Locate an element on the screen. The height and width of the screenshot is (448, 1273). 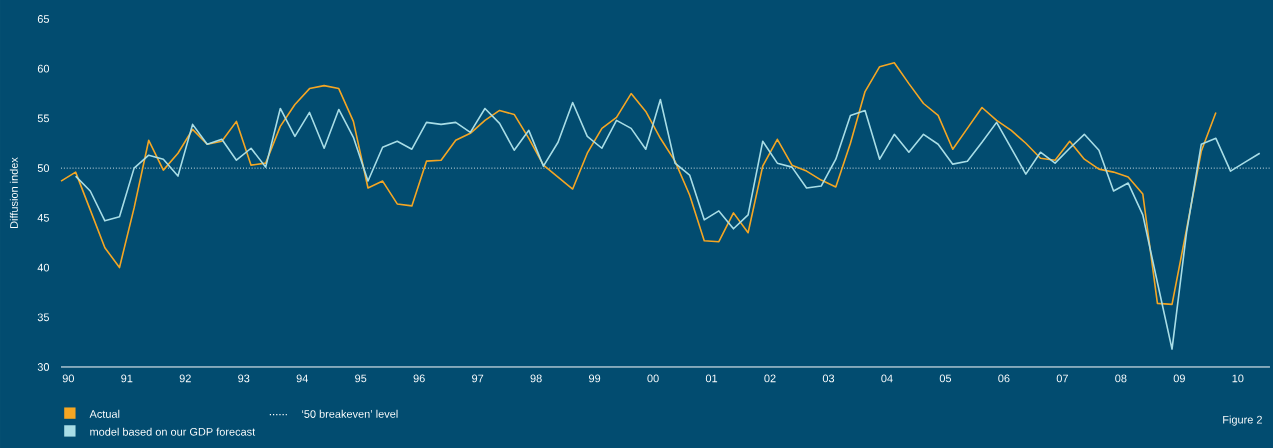
y-tick-label: 50 is located at coordinates (43, 168).